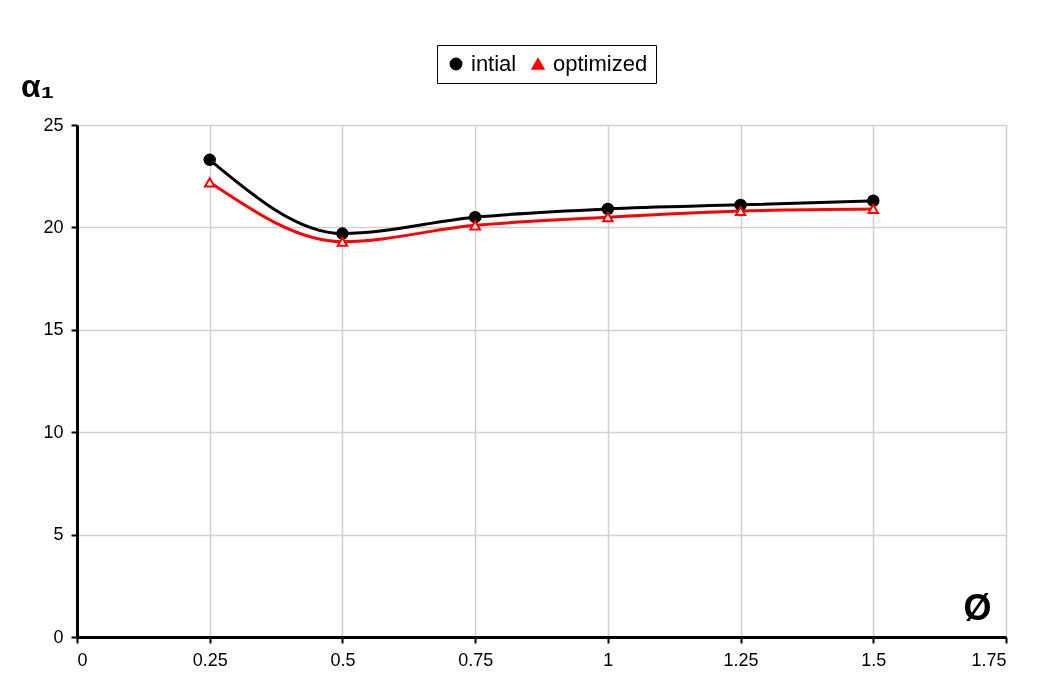 The width and height of the screenshot is (1037, 679). I want to click on y-tick-label: 0, so click(58, 636).